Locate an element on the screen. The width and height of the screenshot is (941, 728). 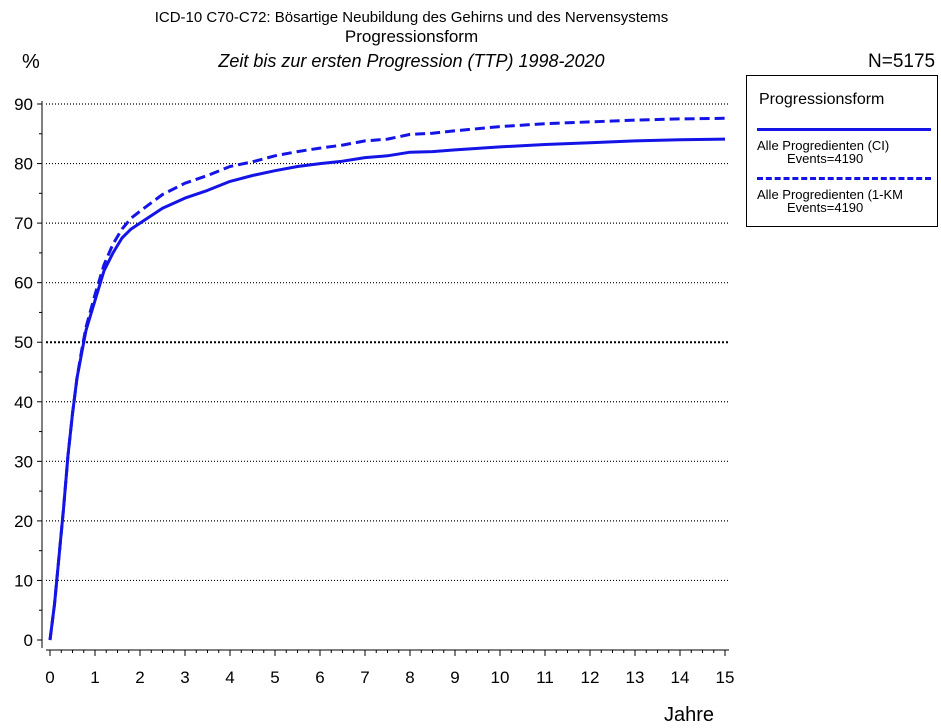
x-tick-label: 8 is located at coordinates (409, 677).